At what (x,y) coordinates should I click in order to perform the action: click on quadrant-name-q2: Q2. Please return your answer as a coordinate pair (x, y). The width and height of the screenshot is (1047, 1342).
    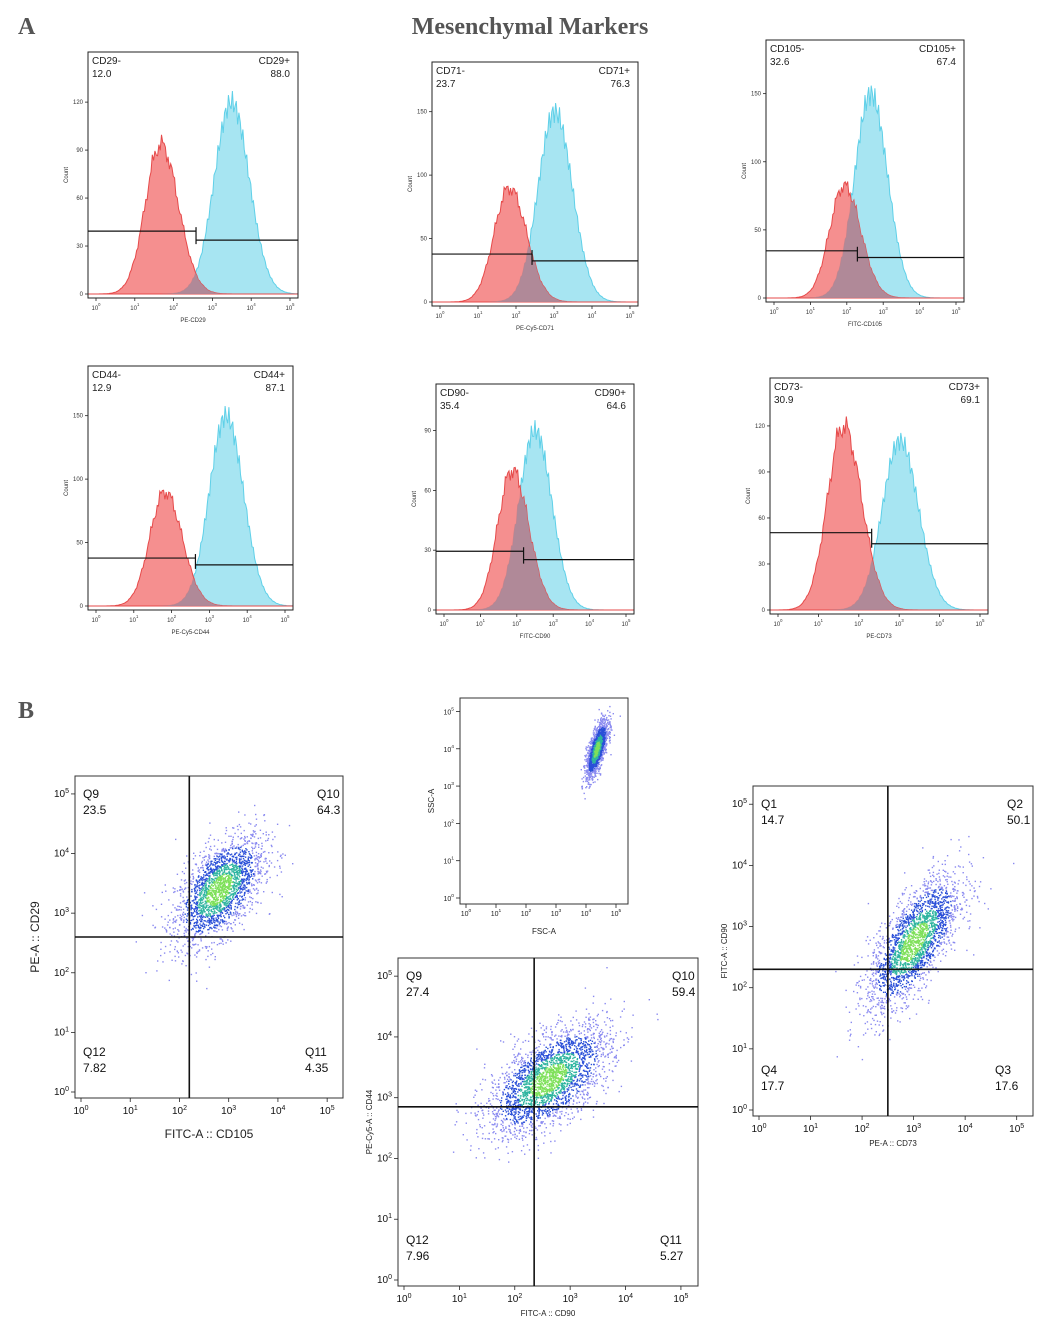
    Looking at the image, I should click on (1015, 804).